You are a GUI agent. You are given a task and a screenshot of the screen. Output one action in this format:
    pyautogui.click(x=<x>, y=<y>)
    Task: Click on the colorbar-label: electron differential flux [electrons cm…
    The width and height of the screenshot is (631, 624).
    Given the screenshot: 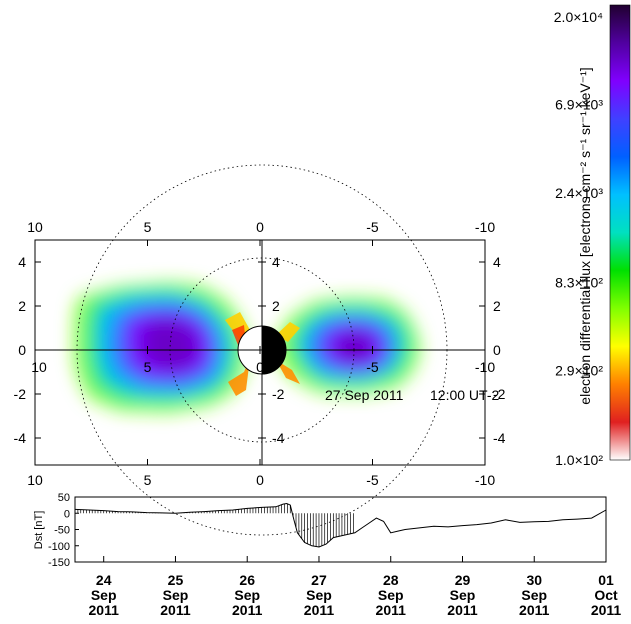 What is the action you would take?
    pyautogui.click(x=585, y=235)
    